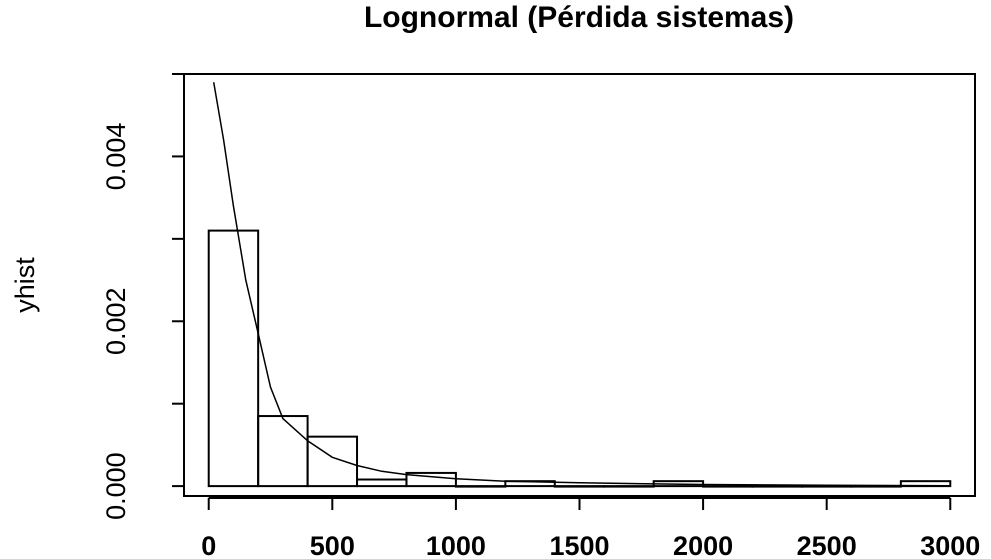 This screenshot has height=559, width=991. What do you see at coordinates (116, 321) in the screenshot?
I see `y-tick-label: 0.002` at bounding box center [116, 321].